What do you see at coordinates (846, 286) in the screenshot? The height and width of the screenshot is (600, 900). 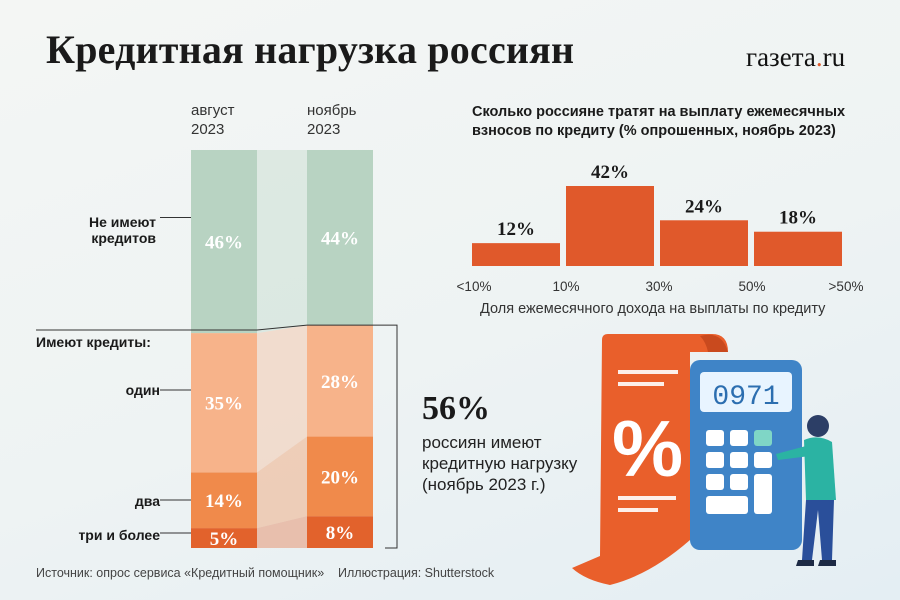 I see `x-tick-label-4: >50%` at bounding box center [846, 286].